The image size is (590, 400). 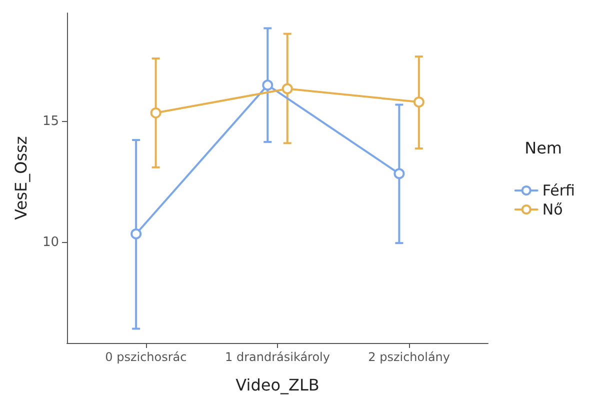 I want to click on x-tick-label: 2 pszicholány, so click(x=409, y=357).